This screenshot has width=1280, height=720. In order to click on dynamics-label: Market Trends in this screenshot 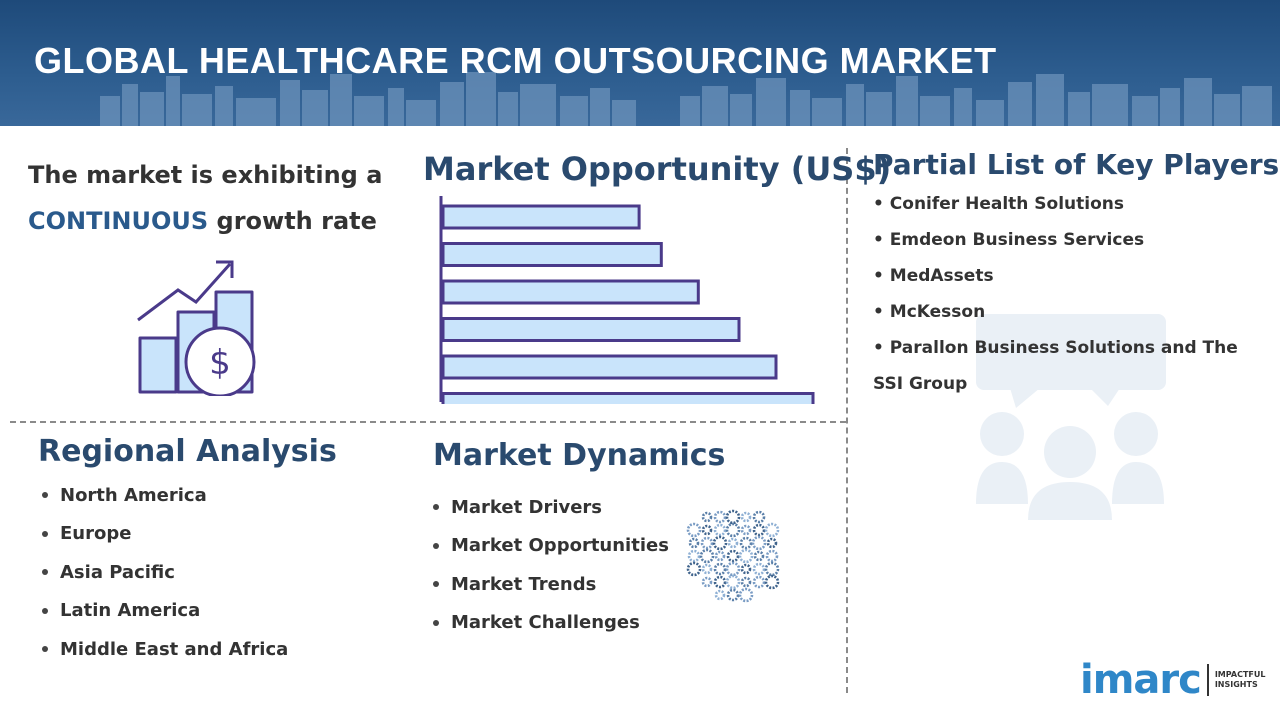, I will do `click(524, 584)`.